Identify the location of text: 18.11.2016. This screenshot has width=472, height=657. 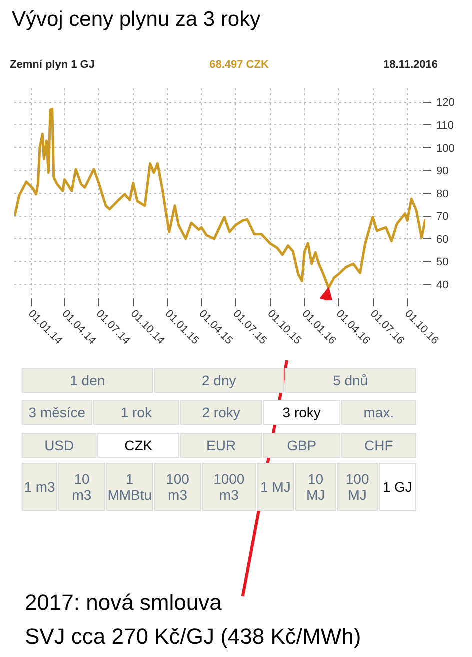
(411, 65).